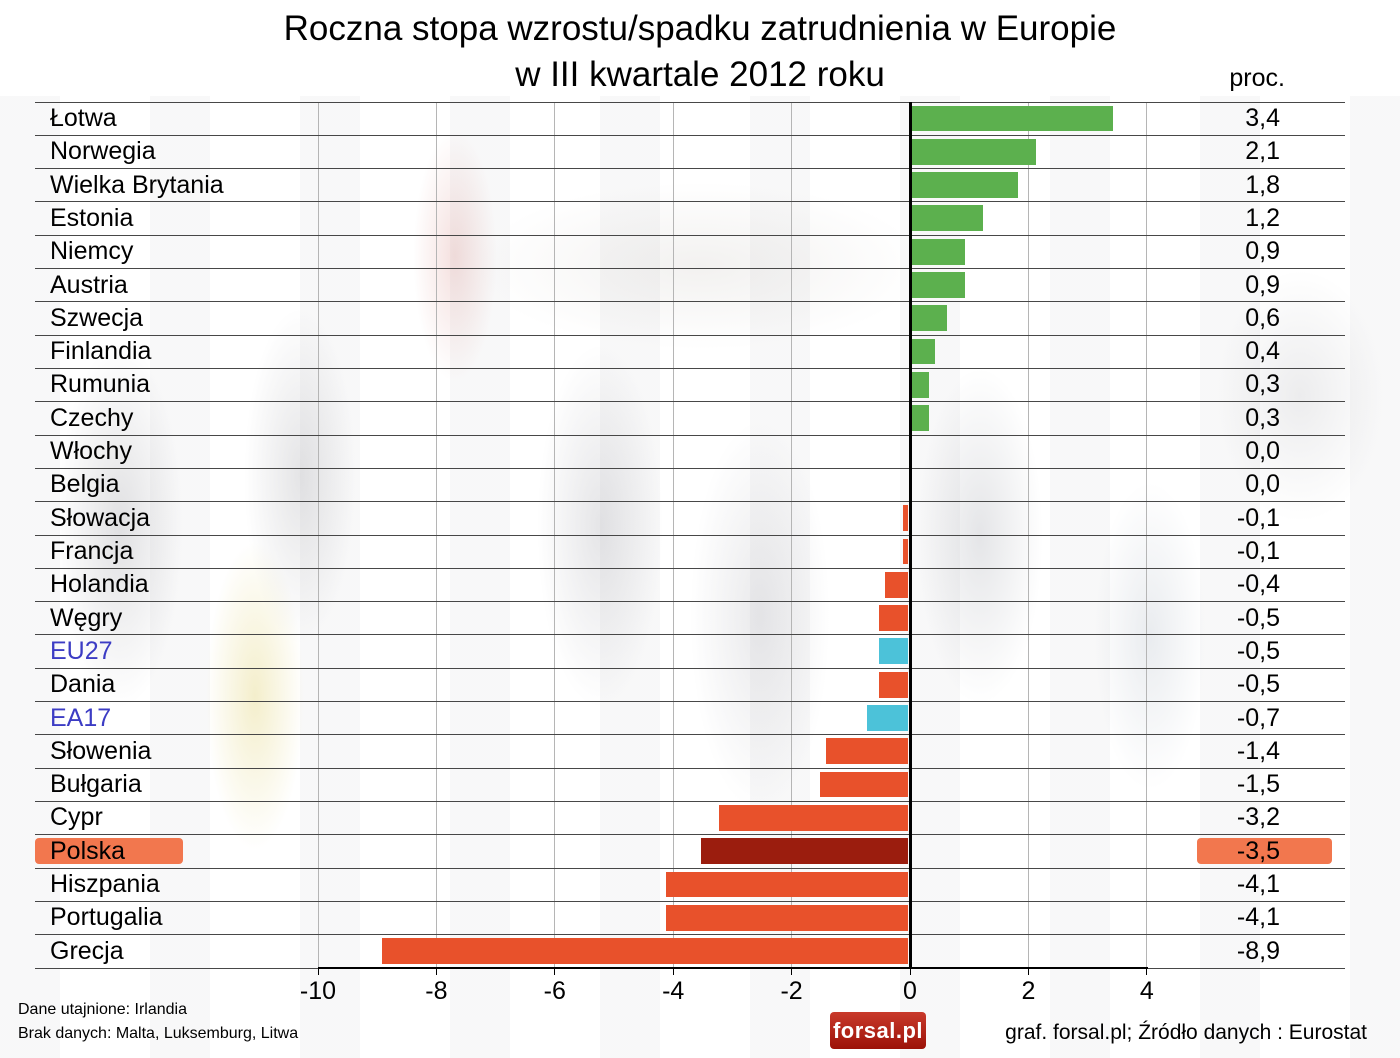 The image size is (1400, 1058). Describe the element at coordinates (81, 717) in the screenshot. I see `country-label: EA17` at that location.